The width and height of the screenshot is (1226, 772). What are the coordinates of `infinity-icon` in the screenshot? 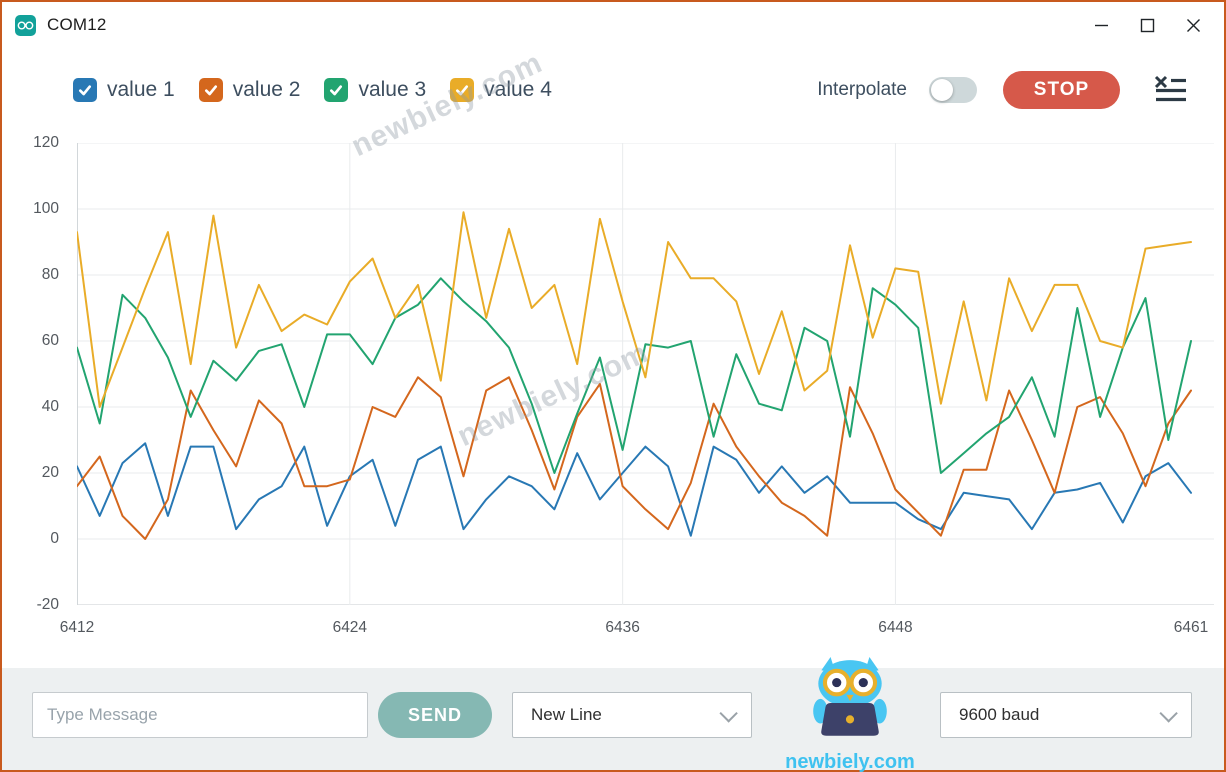 It's located at (25, 25).